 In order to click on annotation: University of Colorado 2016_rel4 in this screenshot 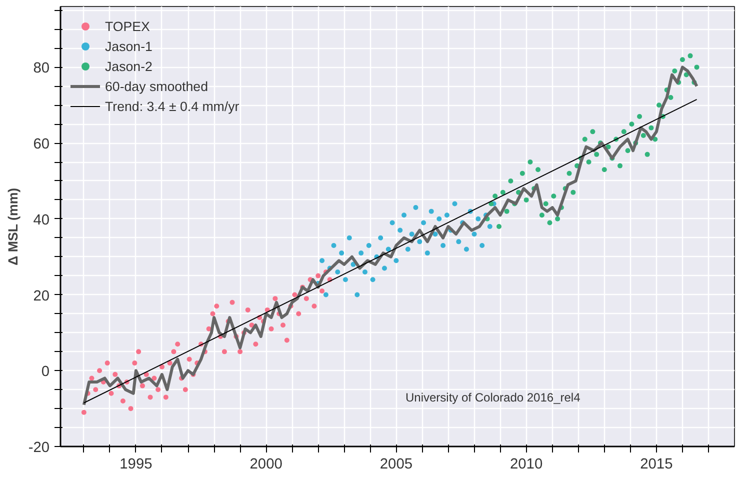, I will do `click(493, 397)`.